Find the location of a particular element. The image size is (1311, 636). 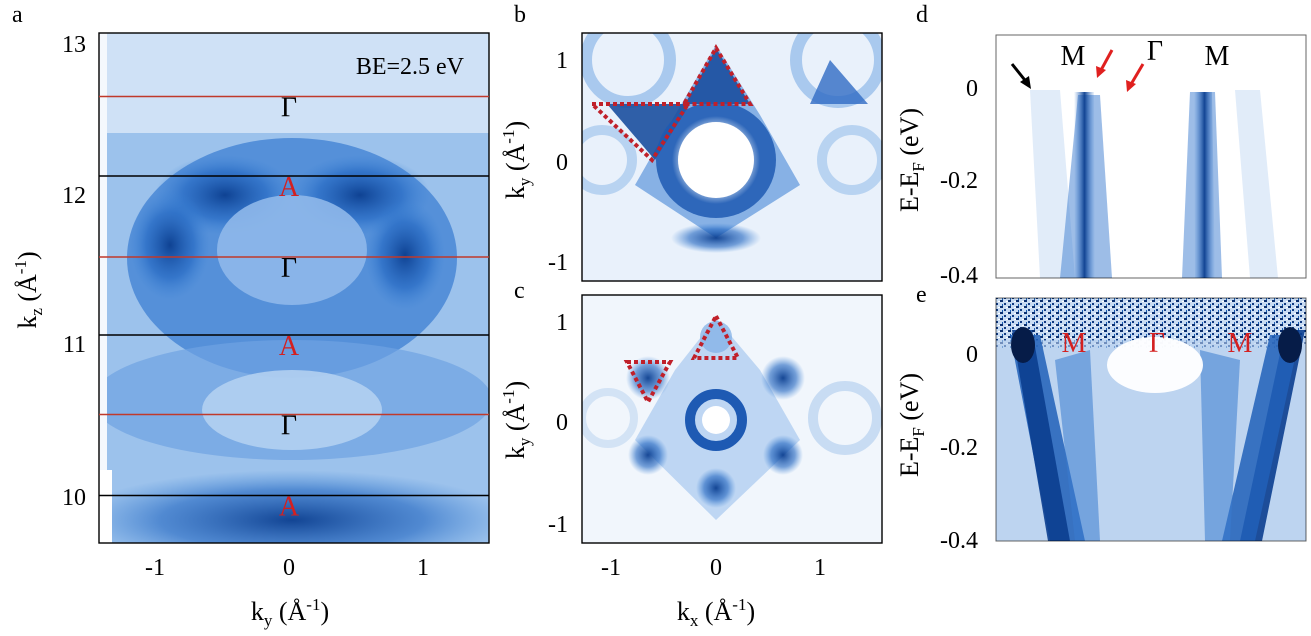

panel-e-frame is located at coordinates (1151, 419).